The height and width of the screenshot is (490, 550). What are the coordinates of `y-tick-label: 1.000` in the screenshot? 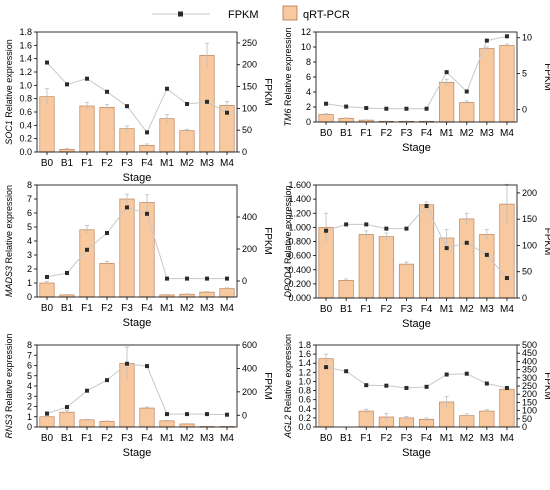 It's located at (299, 227).